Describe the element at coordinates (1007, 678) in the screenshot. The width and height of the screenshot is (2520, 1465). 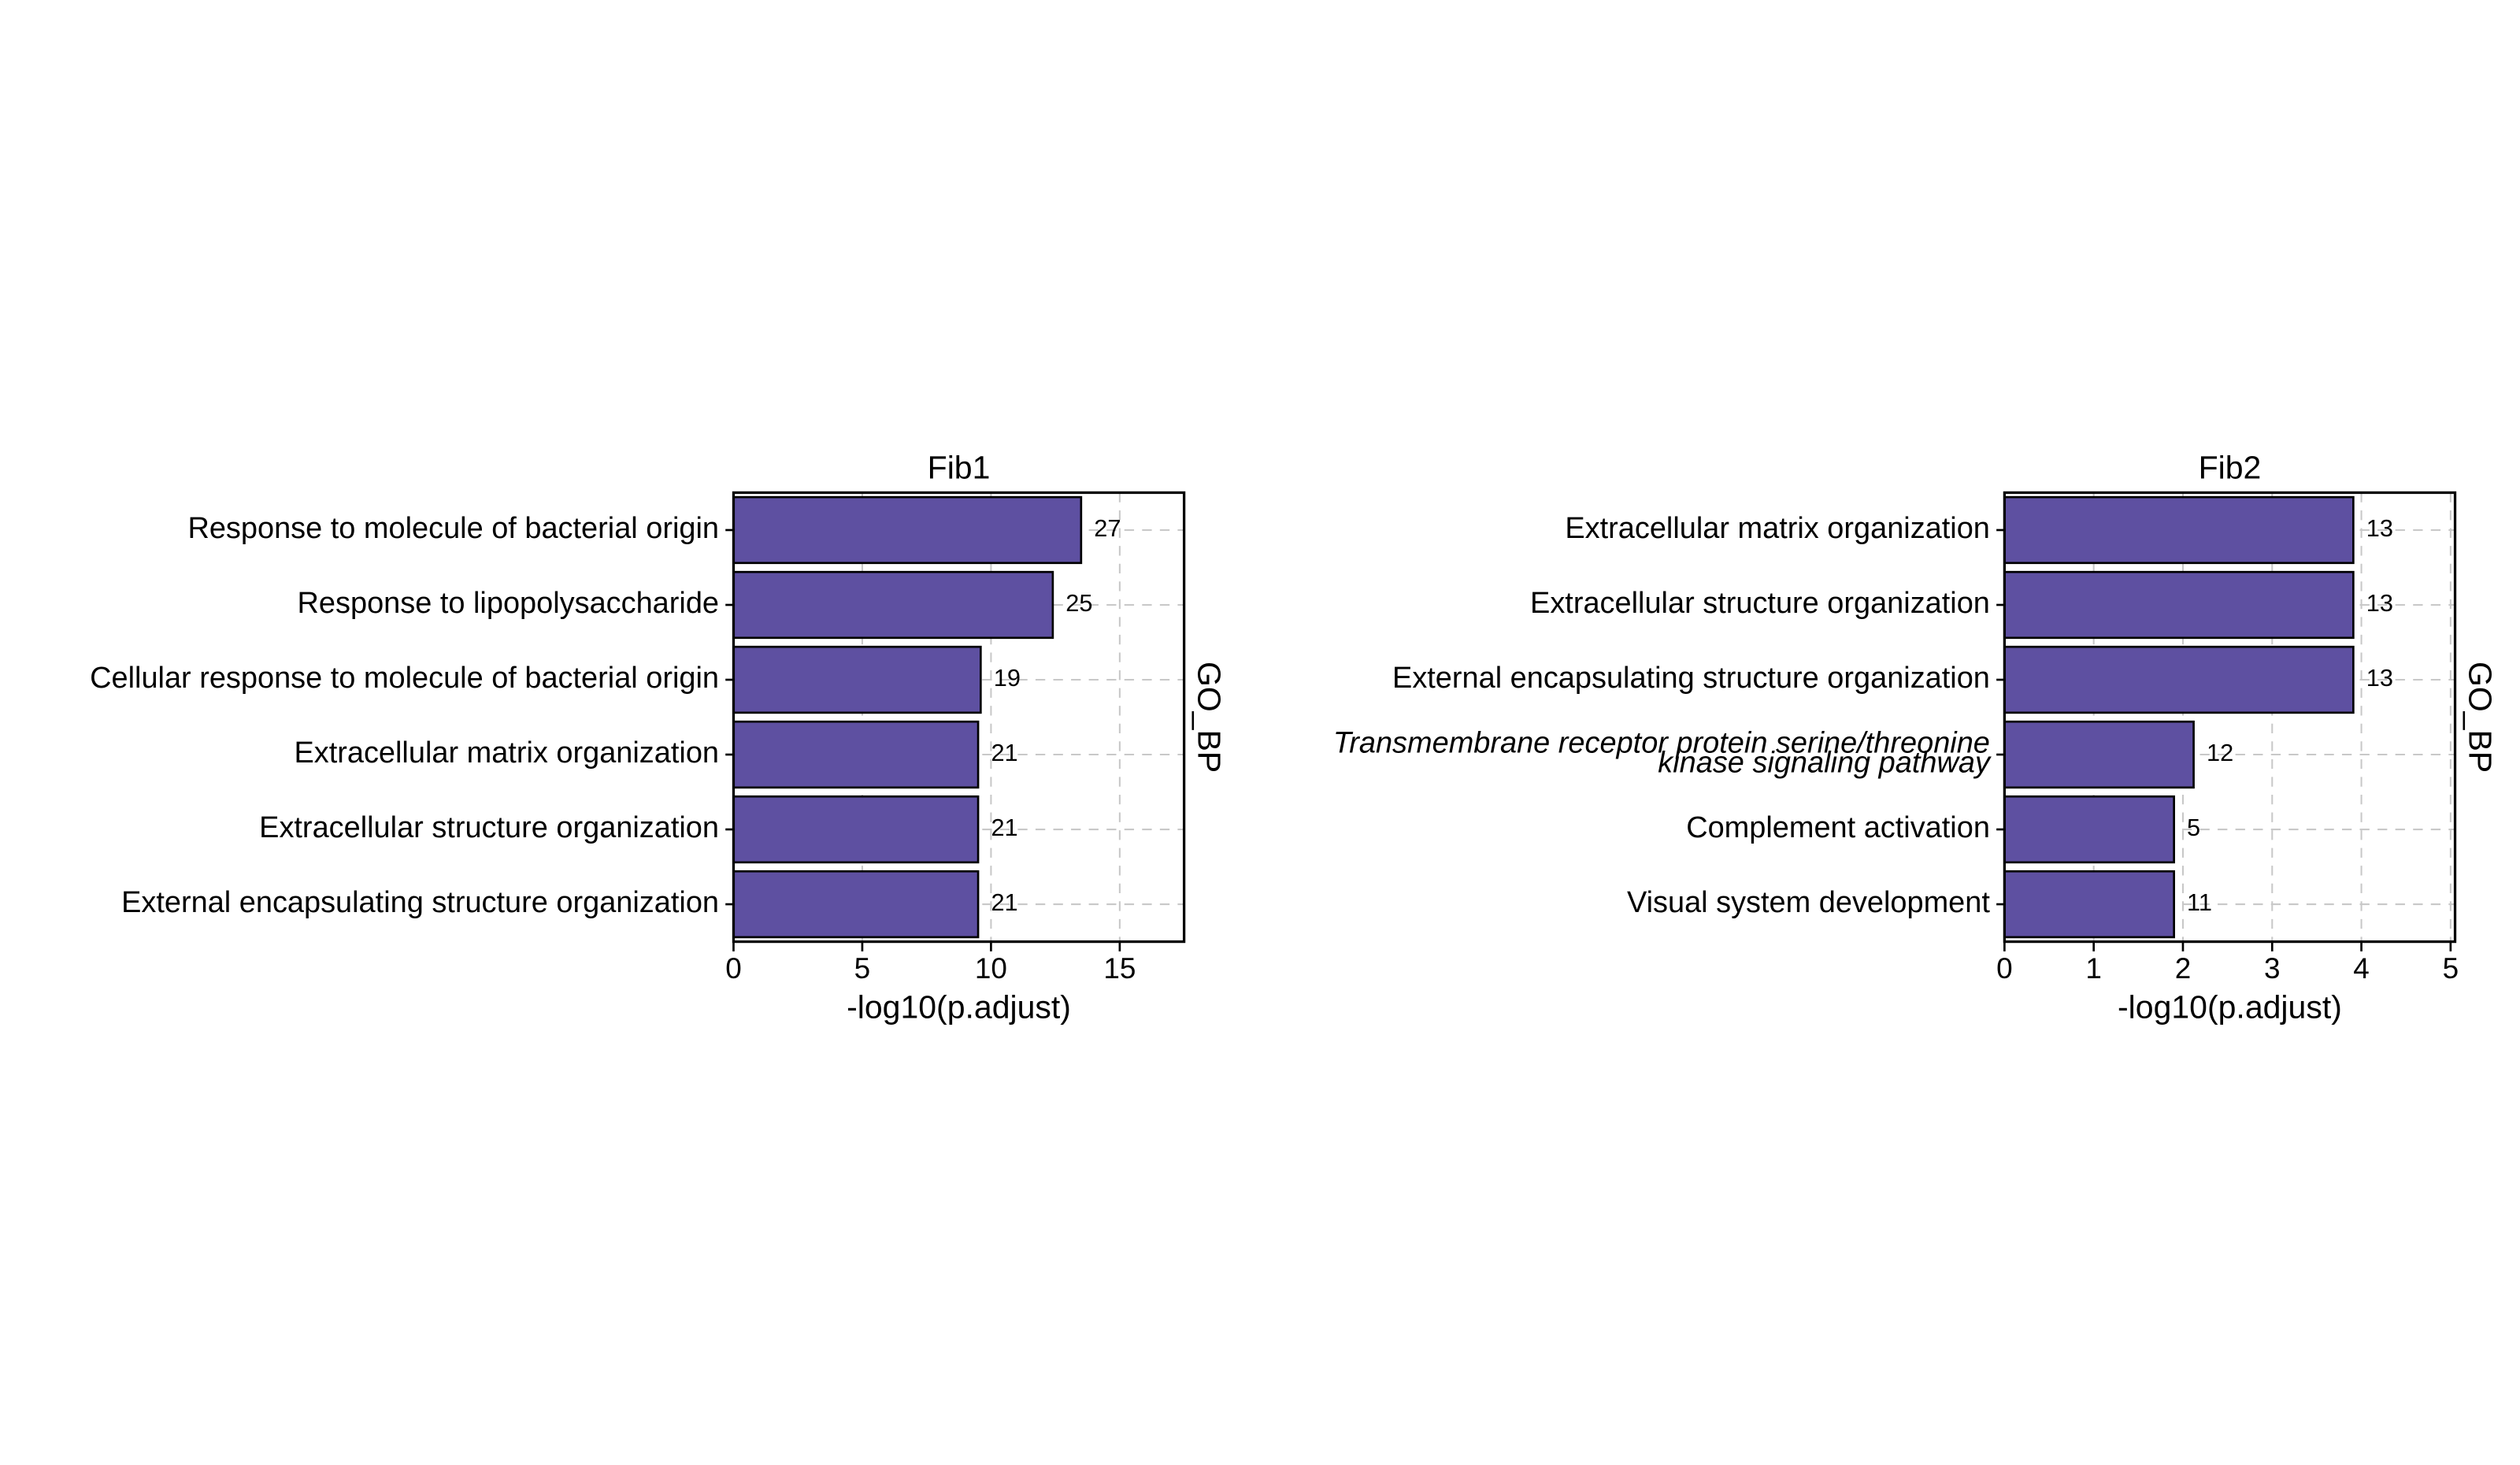
I see `count-label: 19` at that location.